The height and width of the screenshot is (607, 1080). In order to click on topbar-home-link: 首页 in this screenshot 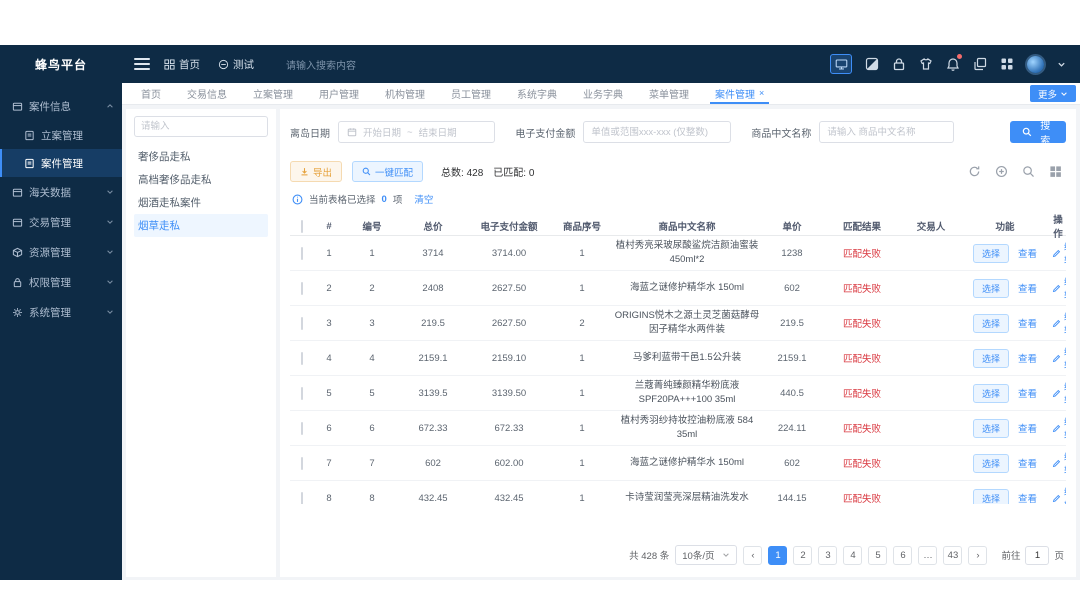, I will do `click(182, 64)`.